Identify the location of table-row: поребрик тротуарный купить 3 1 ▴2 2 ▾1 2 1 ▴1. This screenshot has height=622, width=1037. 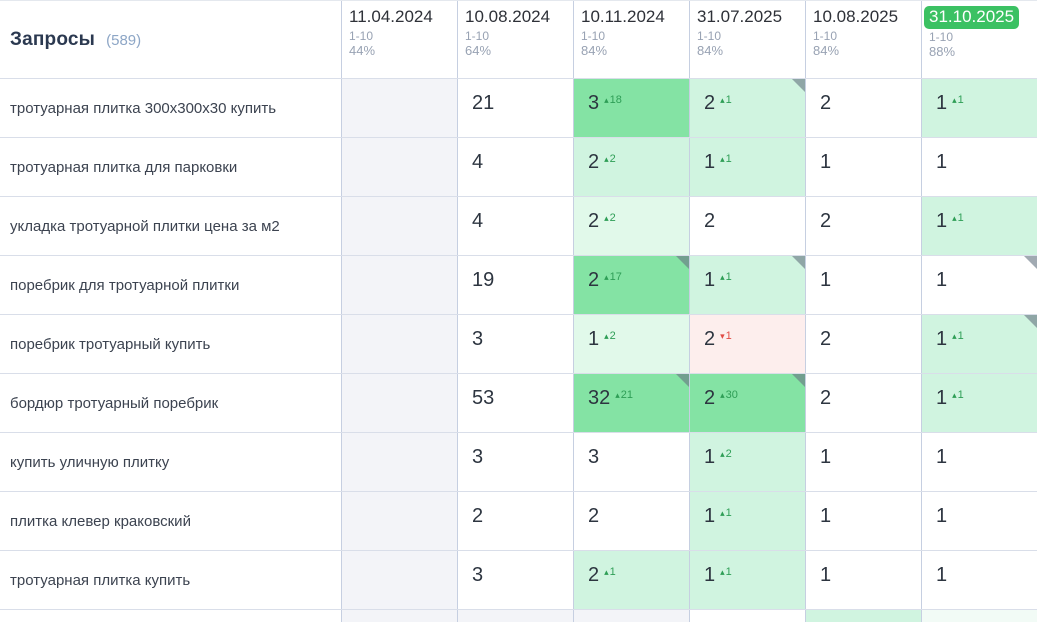
(518, 344).